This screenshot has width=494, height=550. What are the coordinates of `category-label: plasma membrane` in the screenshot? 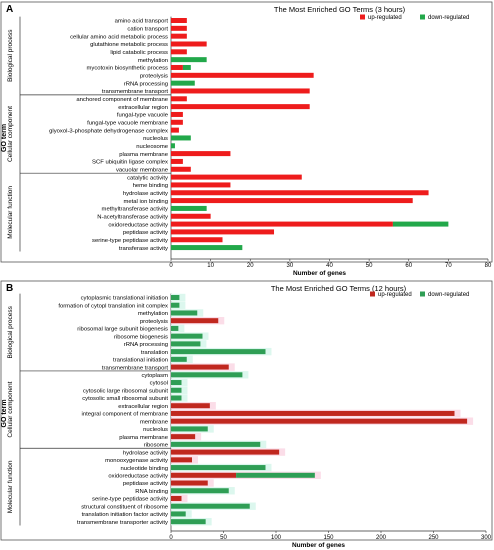 It's located at (144, 155).